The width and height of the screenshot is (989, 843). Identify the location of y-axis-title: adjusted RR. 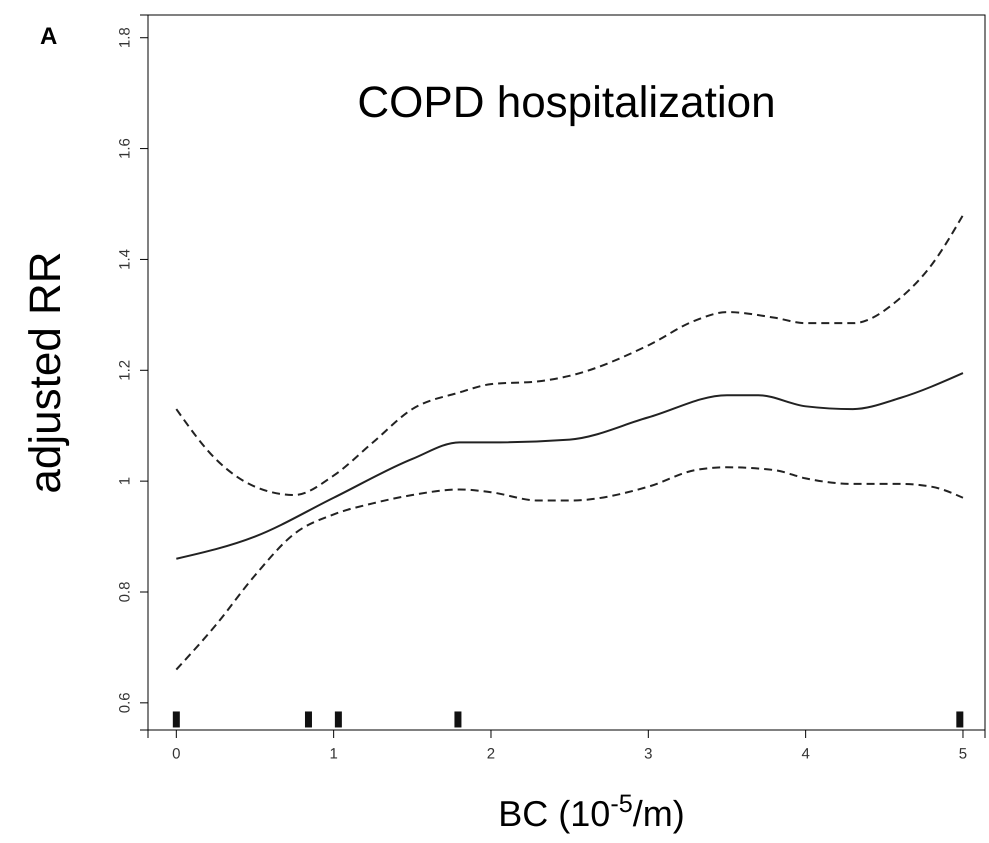
(45, 372).